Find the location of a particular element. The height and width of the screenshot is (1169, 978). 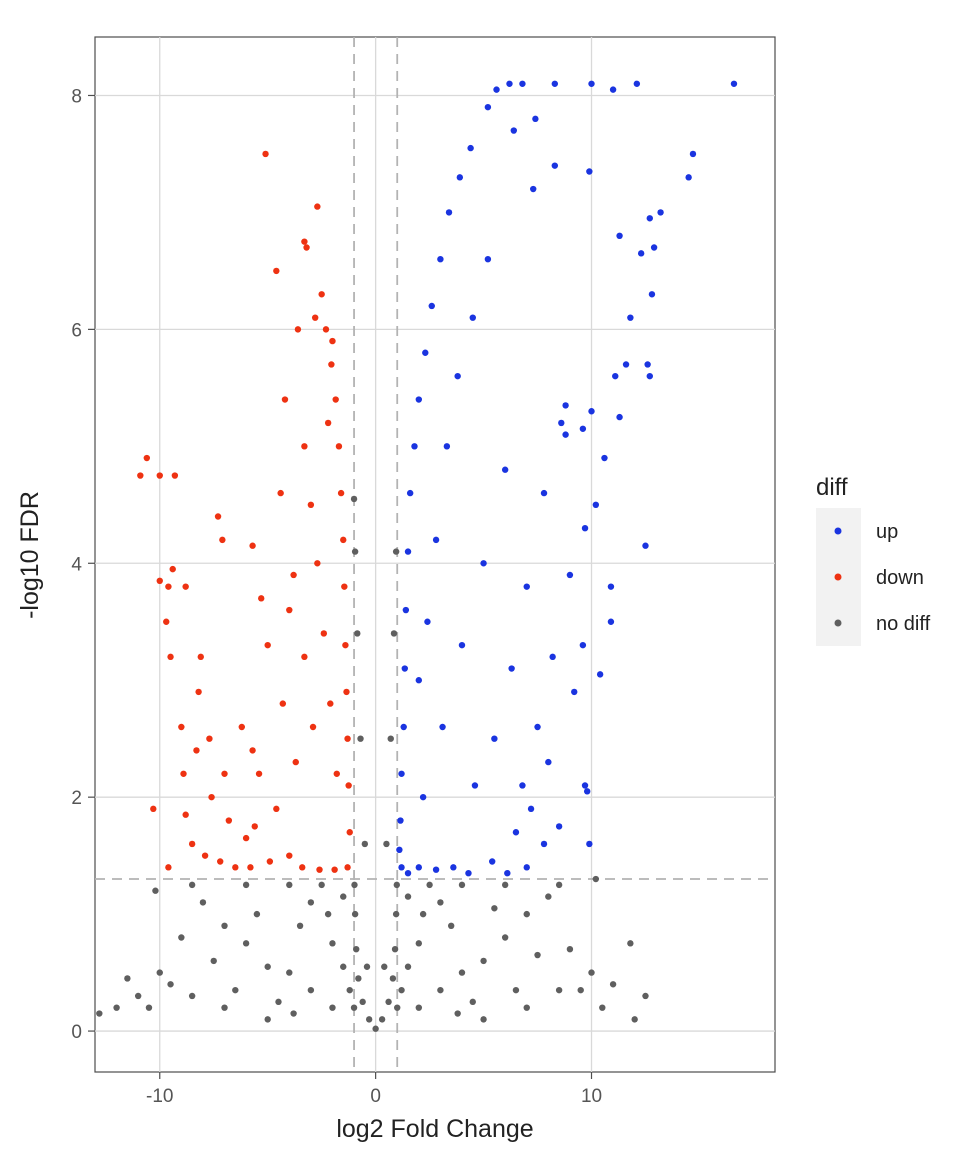

legend-swatch-no-diff is located at coordinates (838, 623).